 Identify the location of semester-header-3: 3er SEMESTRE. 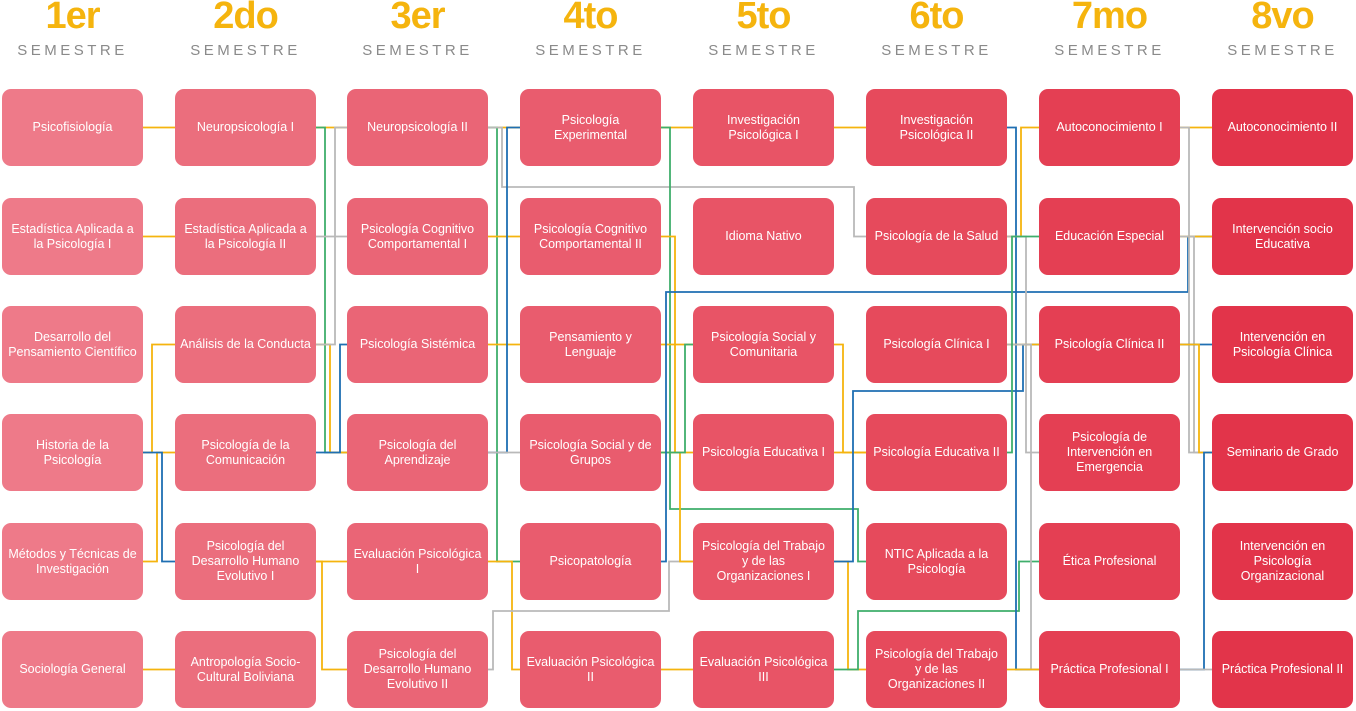
(418, 29).